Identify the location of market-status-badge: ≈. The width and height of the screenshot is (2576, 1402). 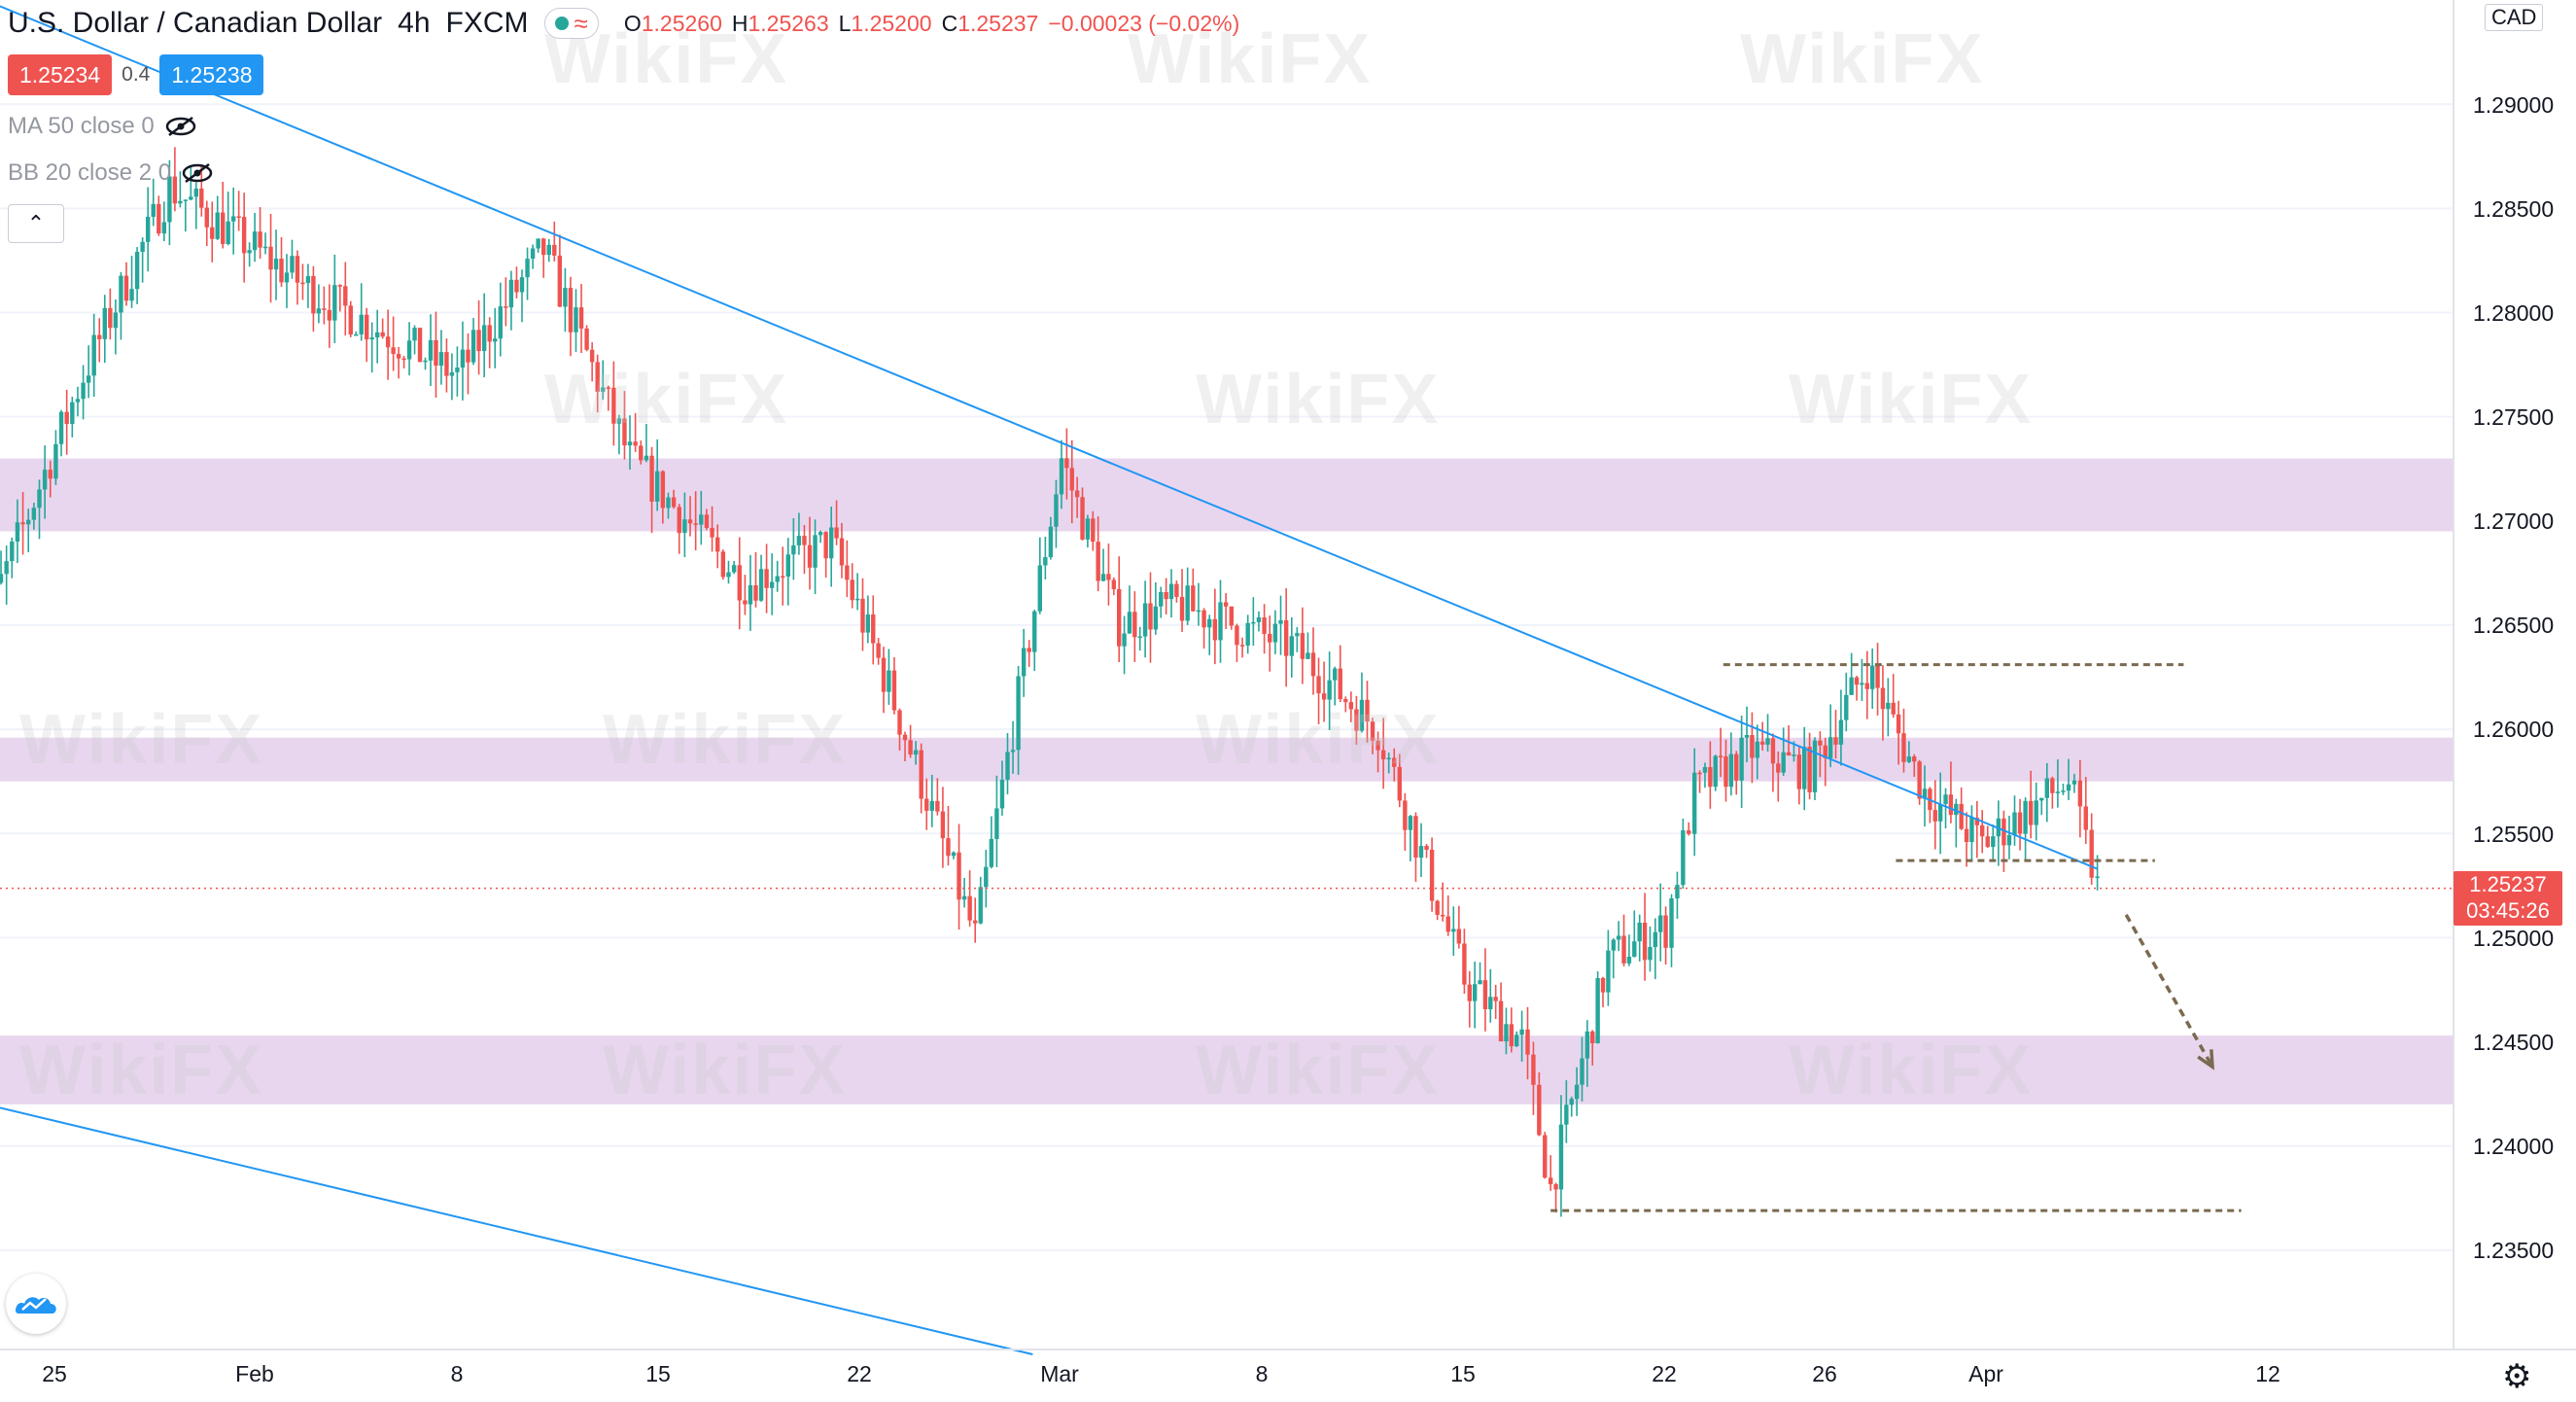
(571, 23).